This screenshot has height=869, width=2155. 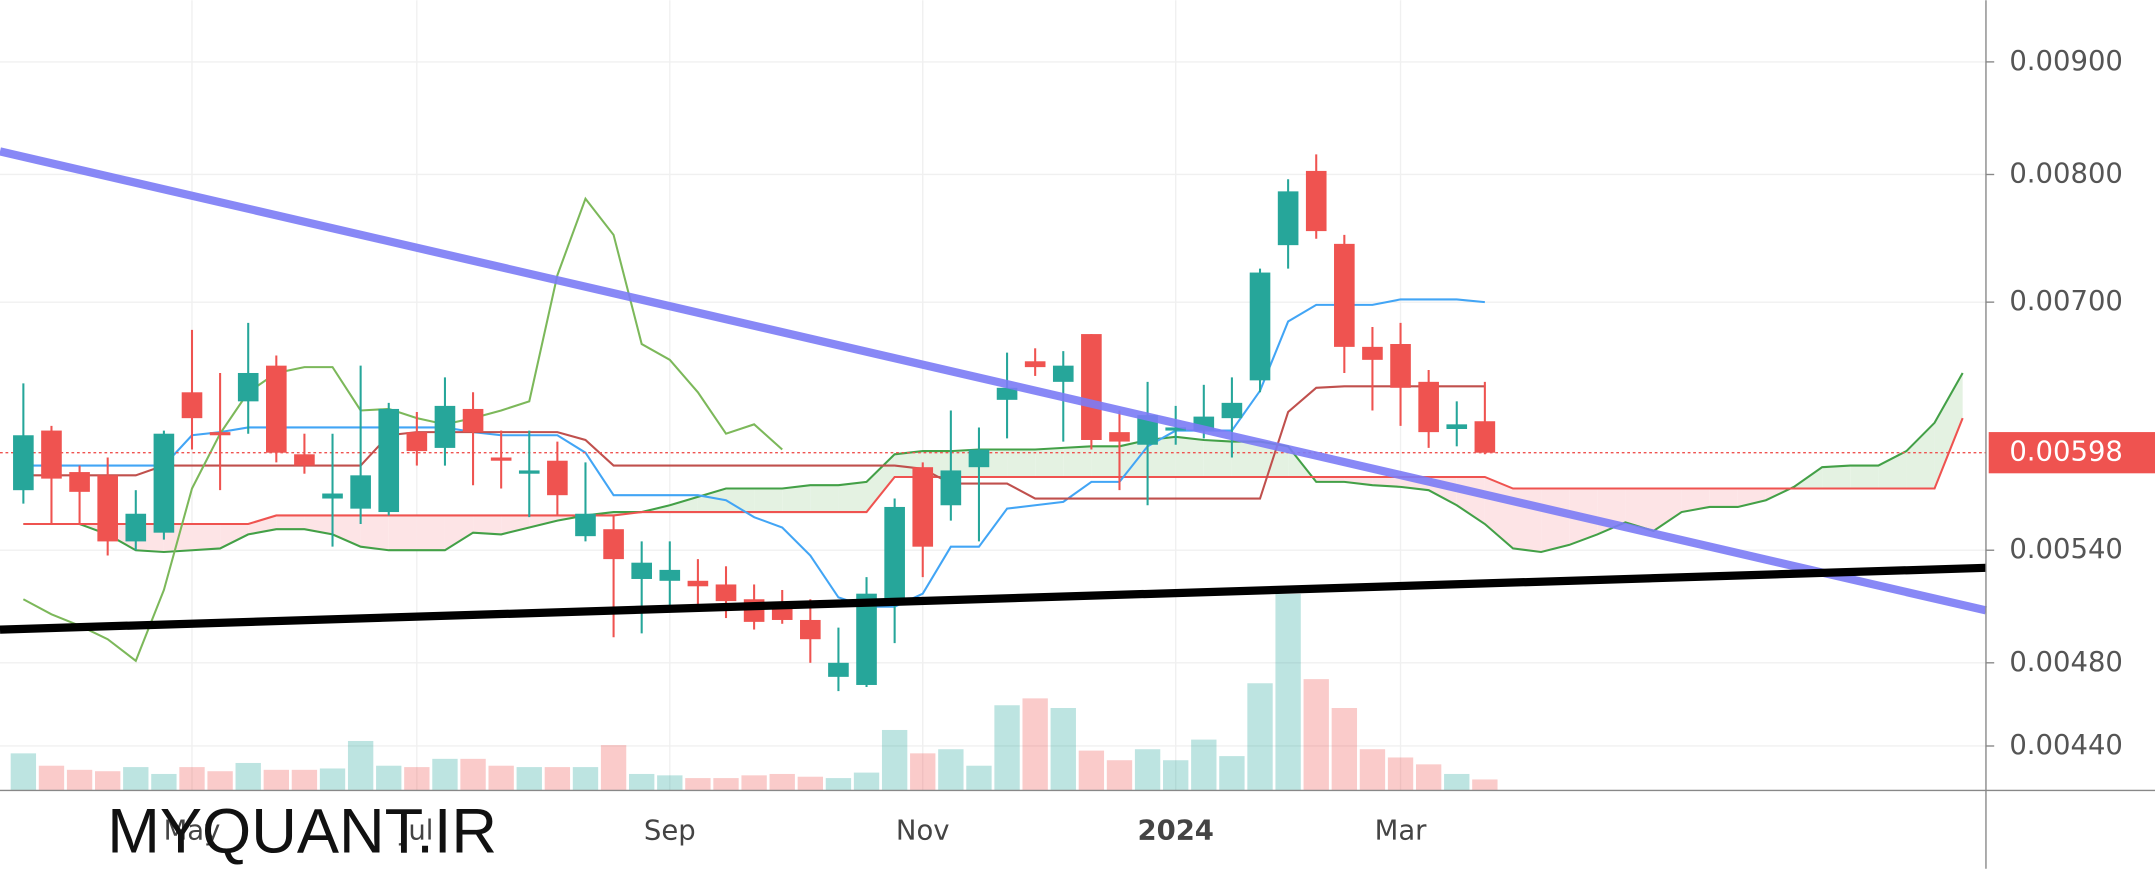 What do you see at coordinates (2066, 61) in the screenshot?
I see `y-tick-label: 0.00900` at bounding box center [2066, 61].